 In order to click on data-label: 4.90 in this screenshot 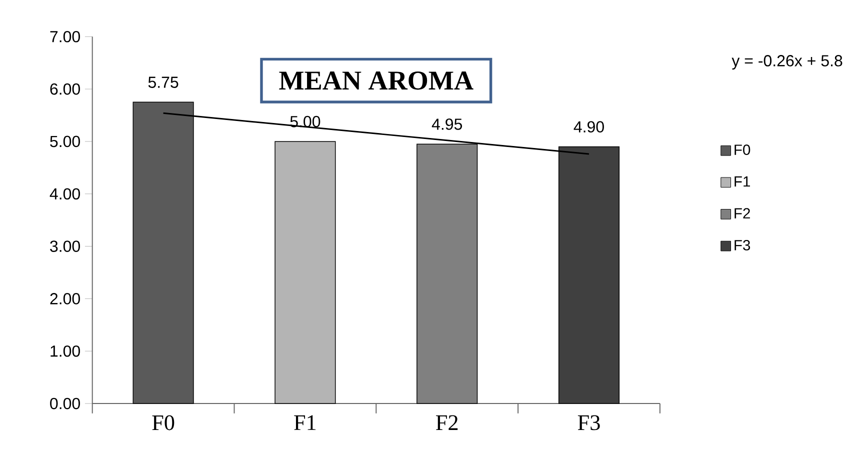, I will do `click(589, 127)`.